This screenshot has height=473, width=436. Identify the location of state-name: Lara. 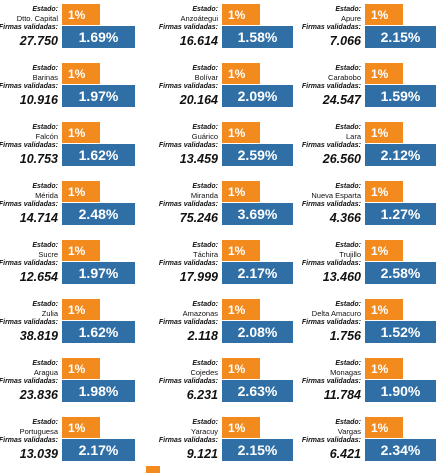
(353, 136).